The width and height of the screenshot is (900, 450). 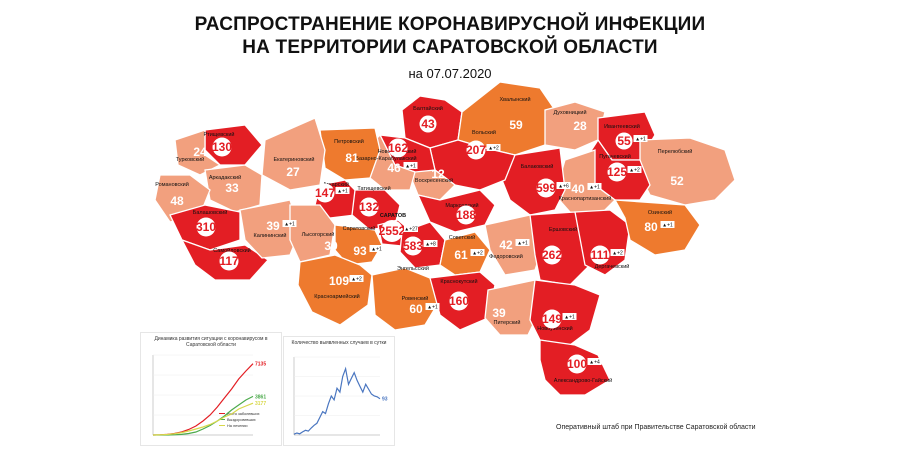 I want to click on legend-label-vsego-zabolevshih: Всего заболевших, so click(x=243, y=414).